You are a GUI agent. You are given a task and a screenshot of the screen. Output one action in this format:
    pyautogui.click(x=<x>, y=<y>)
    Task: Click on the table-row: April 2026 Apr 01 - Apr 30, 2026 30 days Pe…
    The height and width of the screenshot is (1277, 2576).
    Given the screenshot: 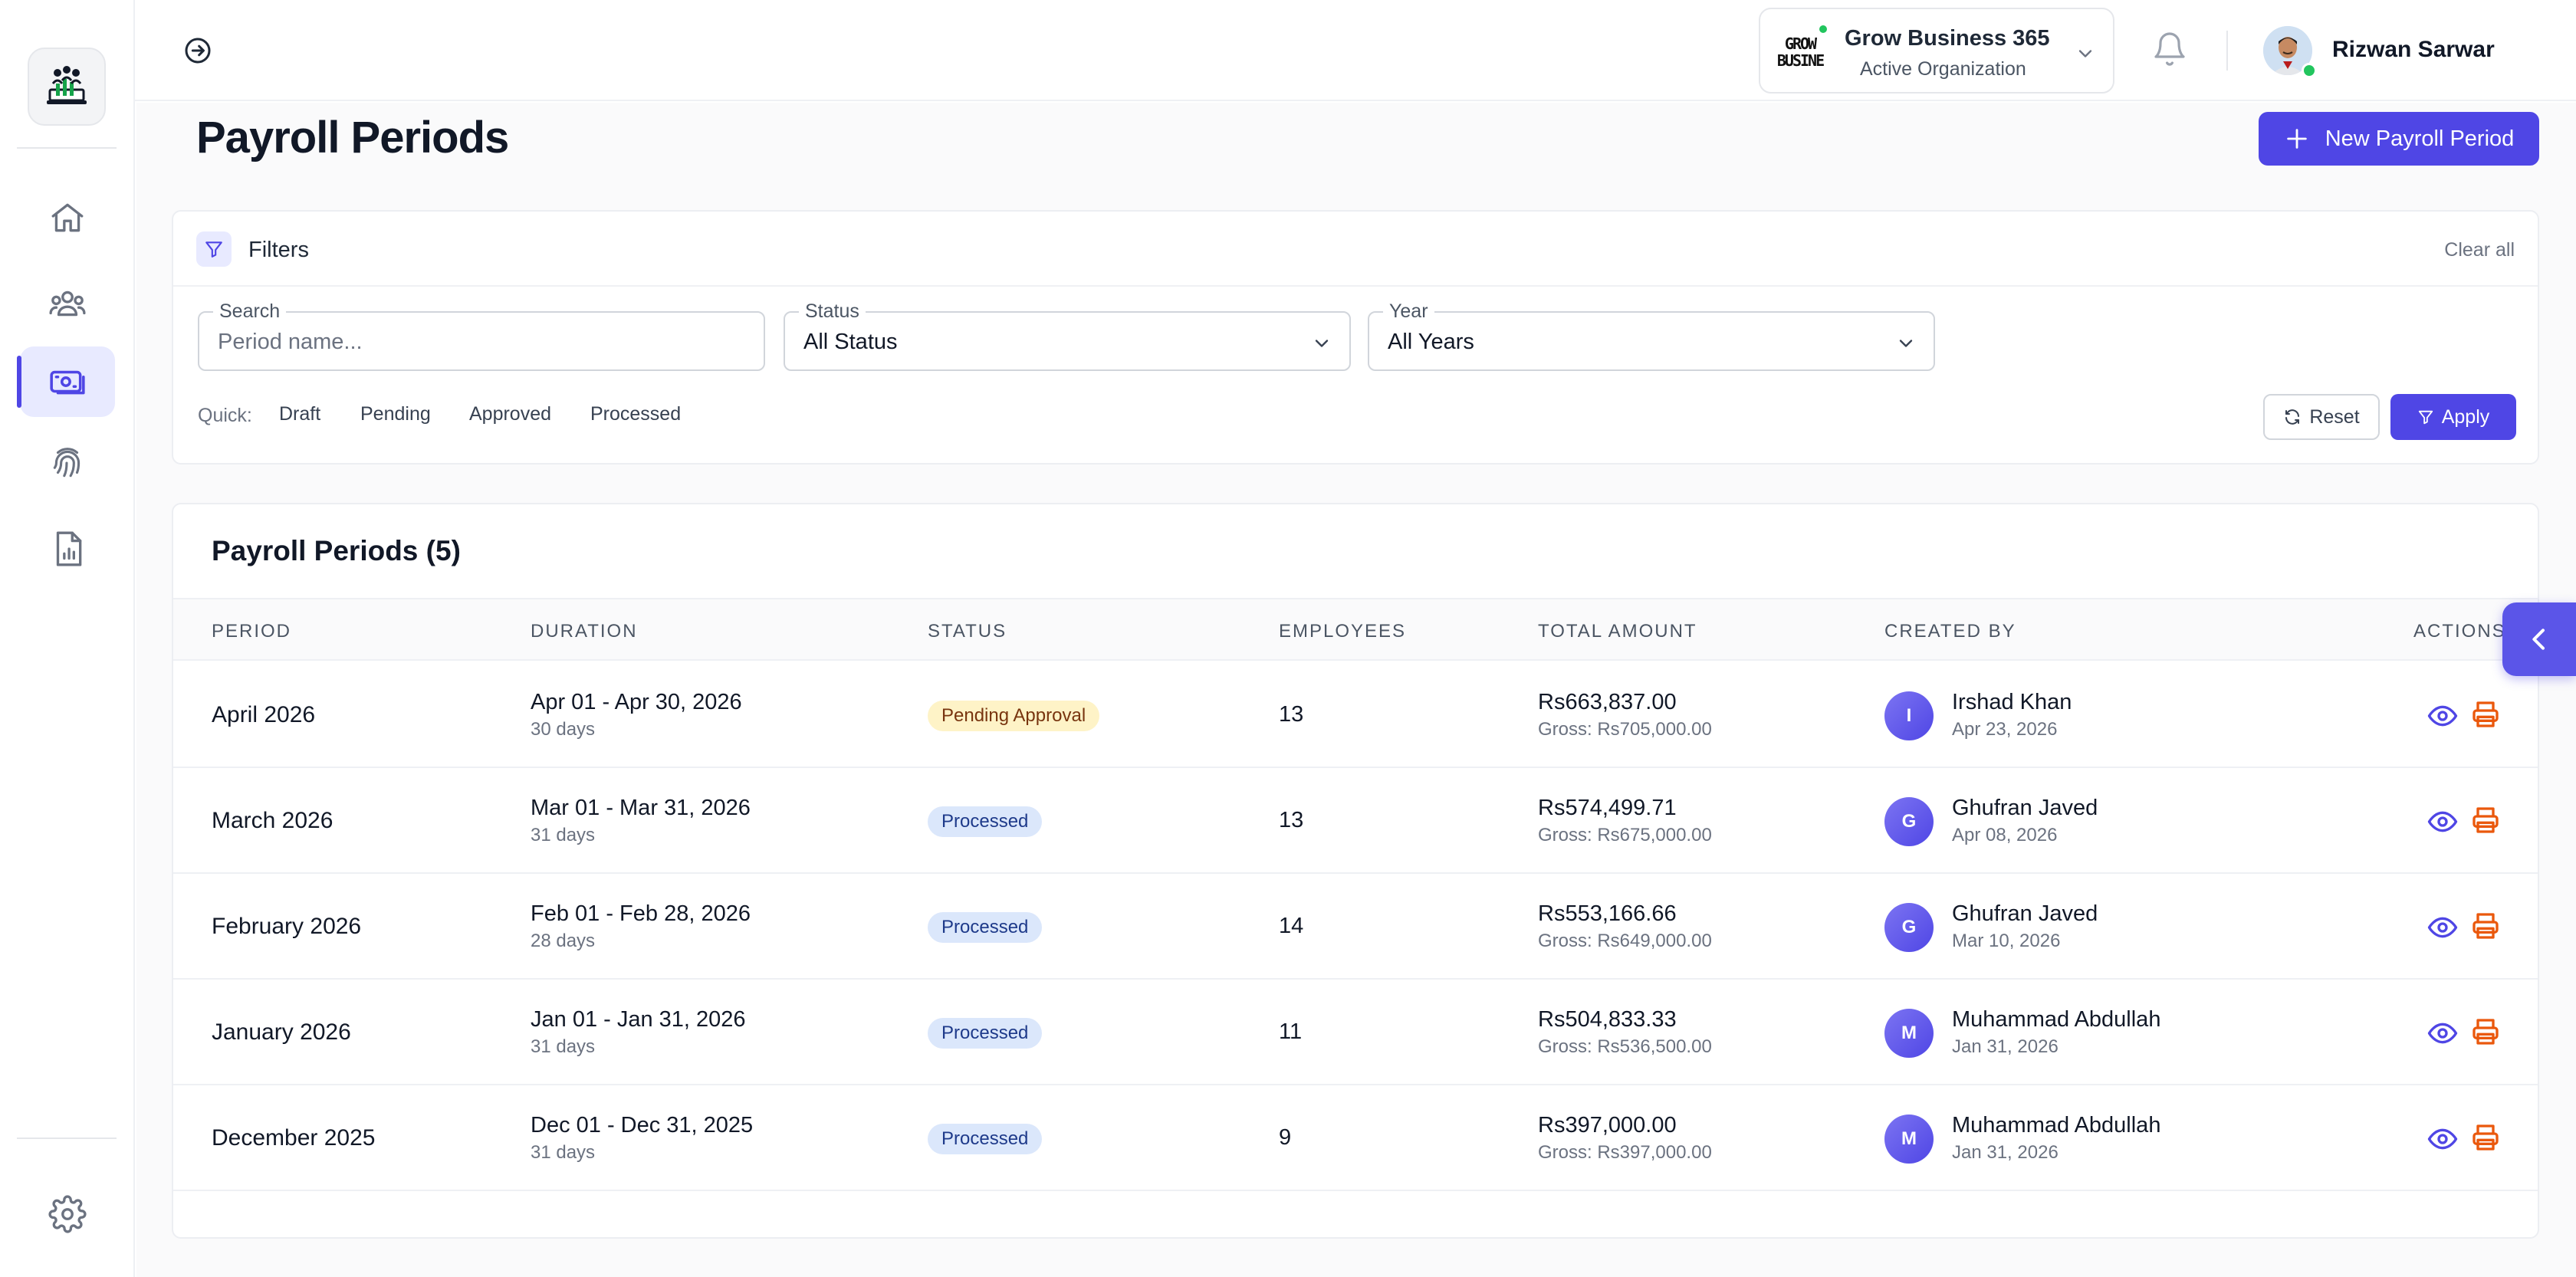 What is the action you would take?
    pyautogui.click(x=1355, y=715)
    